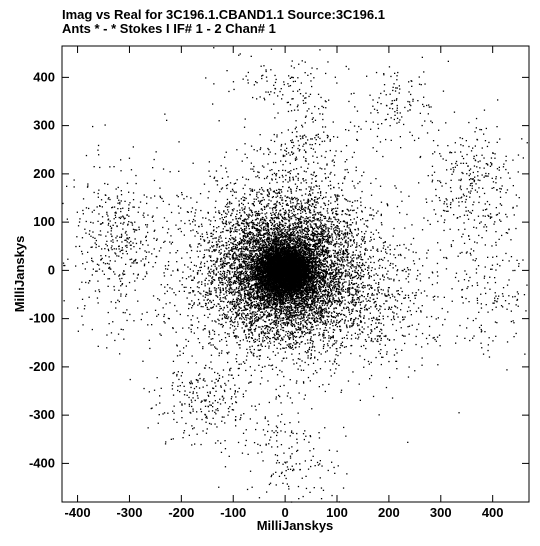  What do you see at coordinates (169, 28) in the screenshot?
I see `chart-subtitle: Ants * - * Stokes I IF# 1 - 2 Chan# 1` at bounding box center [169, 28].